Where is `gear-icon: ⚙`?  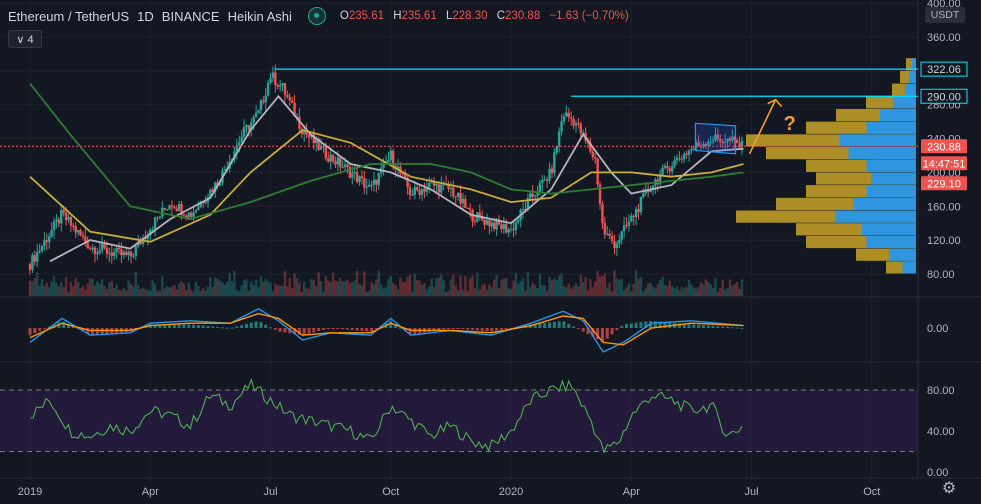 gear-icon: ⚙ is located at coordinates (949, 488).